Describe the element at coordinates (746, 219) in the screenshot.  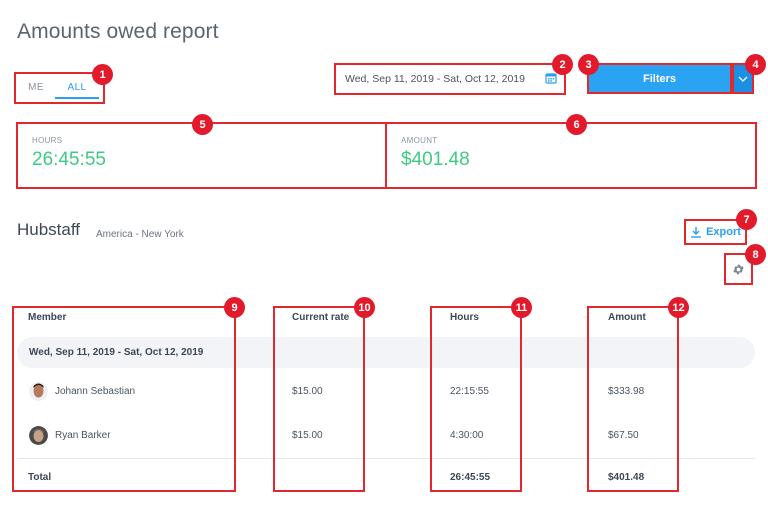
I see `annotation-badge-7: 7` at that location.